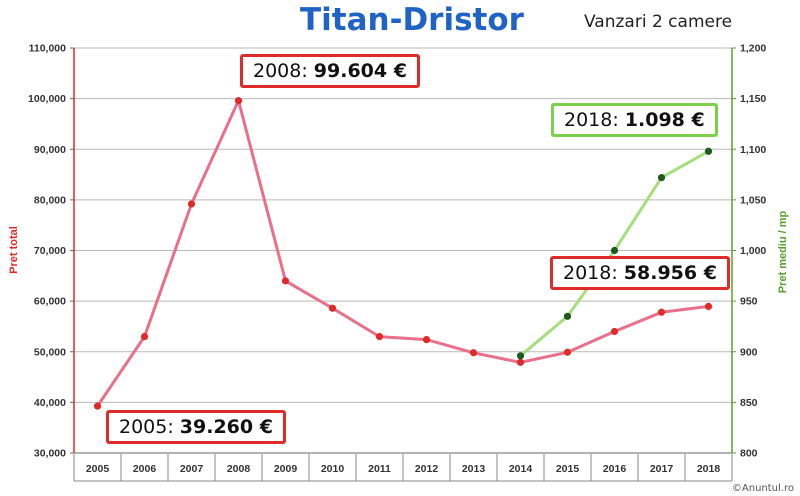  I want to click on x-tick-label: 2007, so click(192, 469).